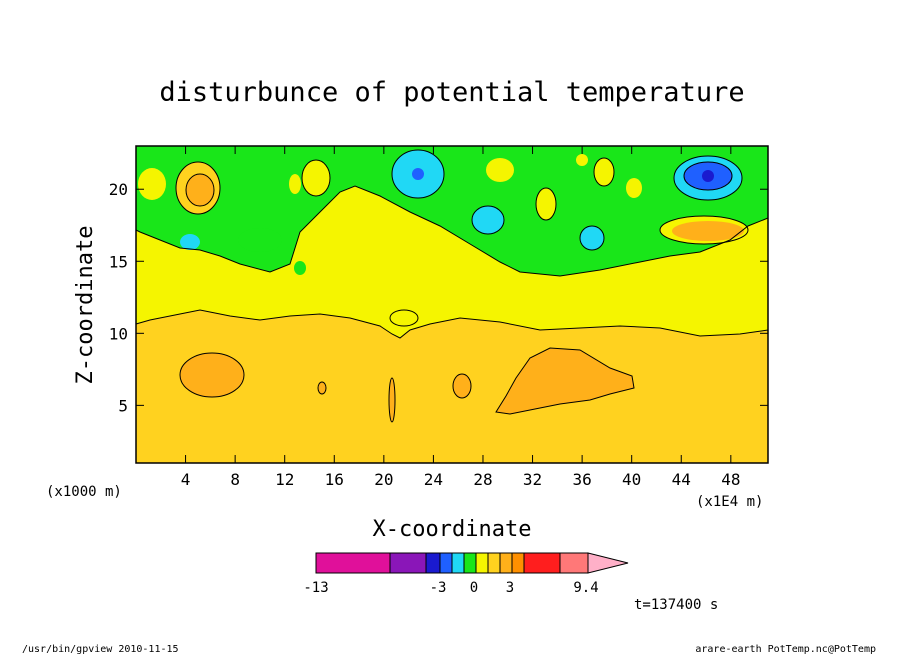 This screenshot has height=654, width=904. I want to click on footer-right: arare-earth_PotTemp.nc@PotTemp, so click(785, 649).